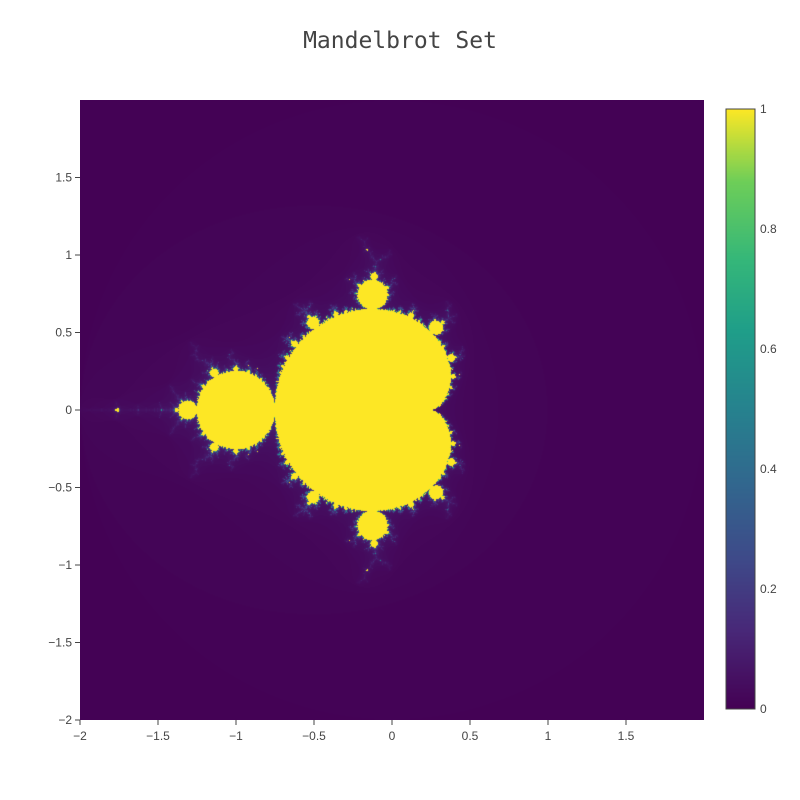  Describe the element at coordinates (68, 255) in the screenshot. I see `y-tick-label: 1` at that location.